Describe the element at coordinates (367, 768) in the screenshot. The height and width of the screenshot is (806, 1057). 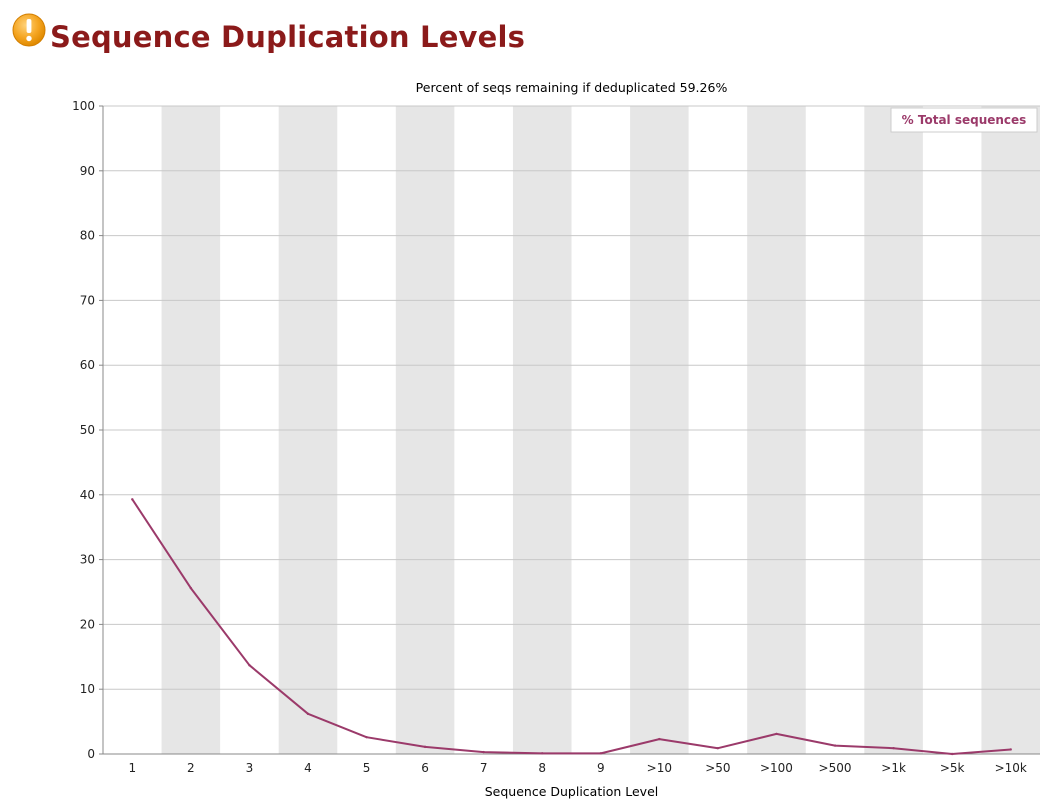
I see `x-tick-label: 5` at that location.